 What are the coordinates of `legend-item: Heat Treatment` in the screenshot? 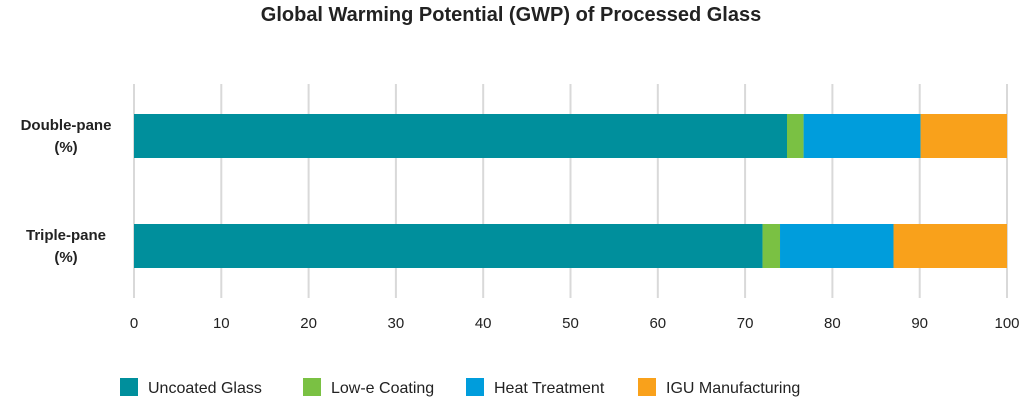 It's located at (535, 387).